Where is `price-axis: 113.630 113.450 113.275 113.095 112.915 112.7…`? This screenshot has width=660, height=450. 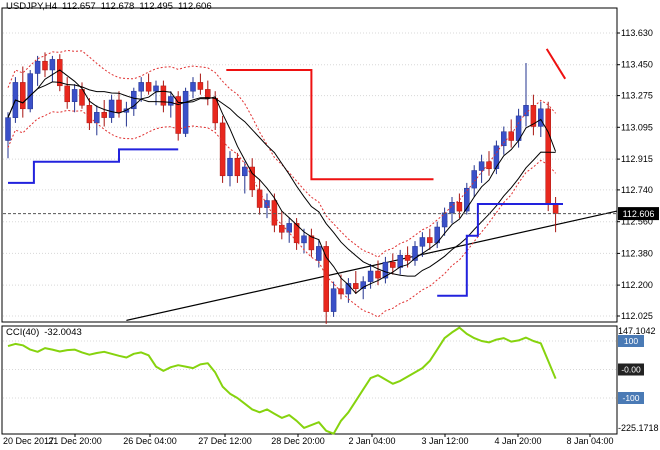 price-axis: 113.630 113.450 113.275 113.095 112.915 112.7… is located at coordinates (635, 174).